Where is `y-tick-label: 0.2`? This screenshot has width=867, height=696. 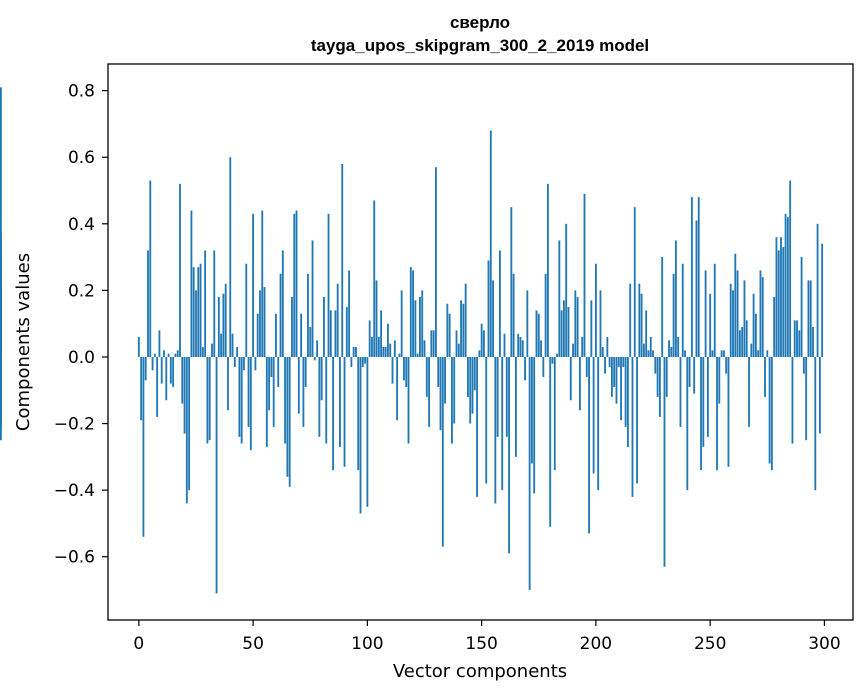 y-tick-label: 0.2 is located at coordinates (81, 291).